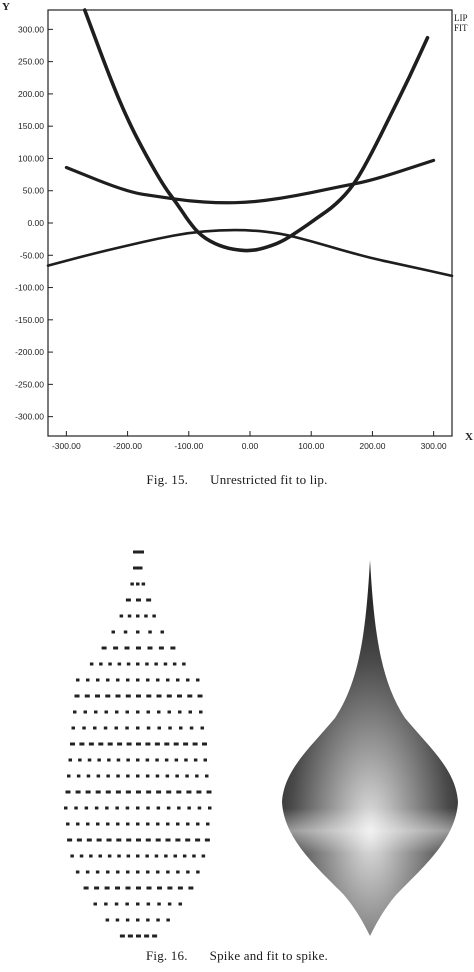 This screenshot has width=474, height=972. What do you see at coordinates (469, 437) in the screenshot?
I see `x-axis-letter: X` at bounding box center [469, 437].